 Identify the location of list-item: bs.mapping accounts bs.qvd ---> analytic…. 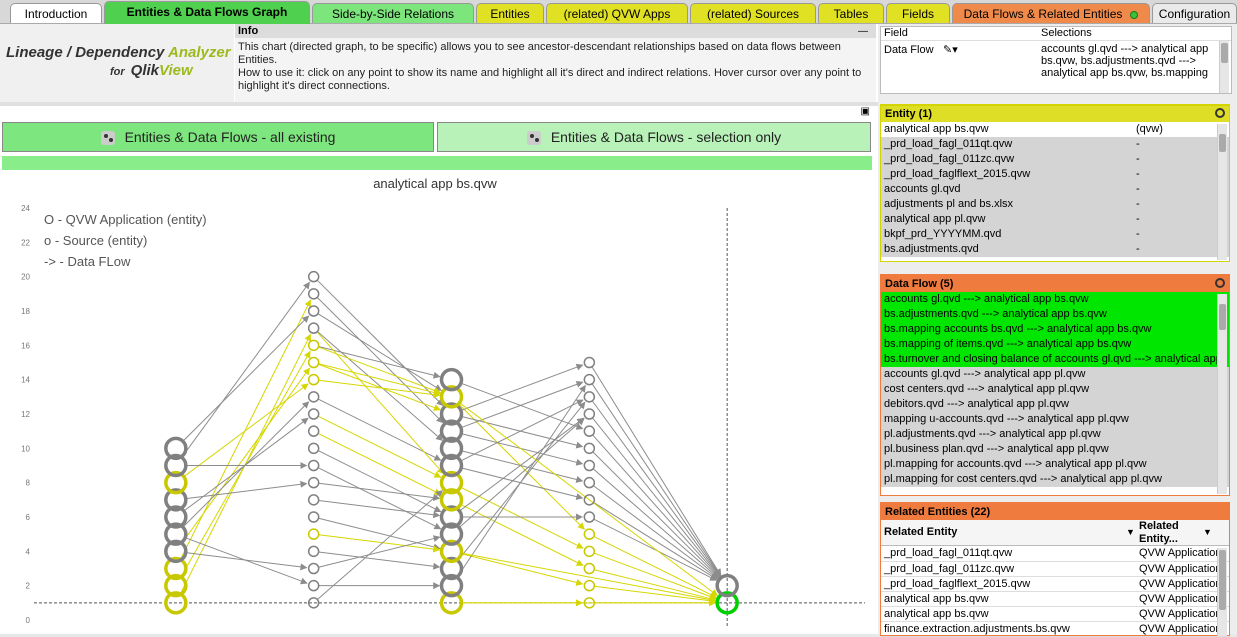
(1055, 329).